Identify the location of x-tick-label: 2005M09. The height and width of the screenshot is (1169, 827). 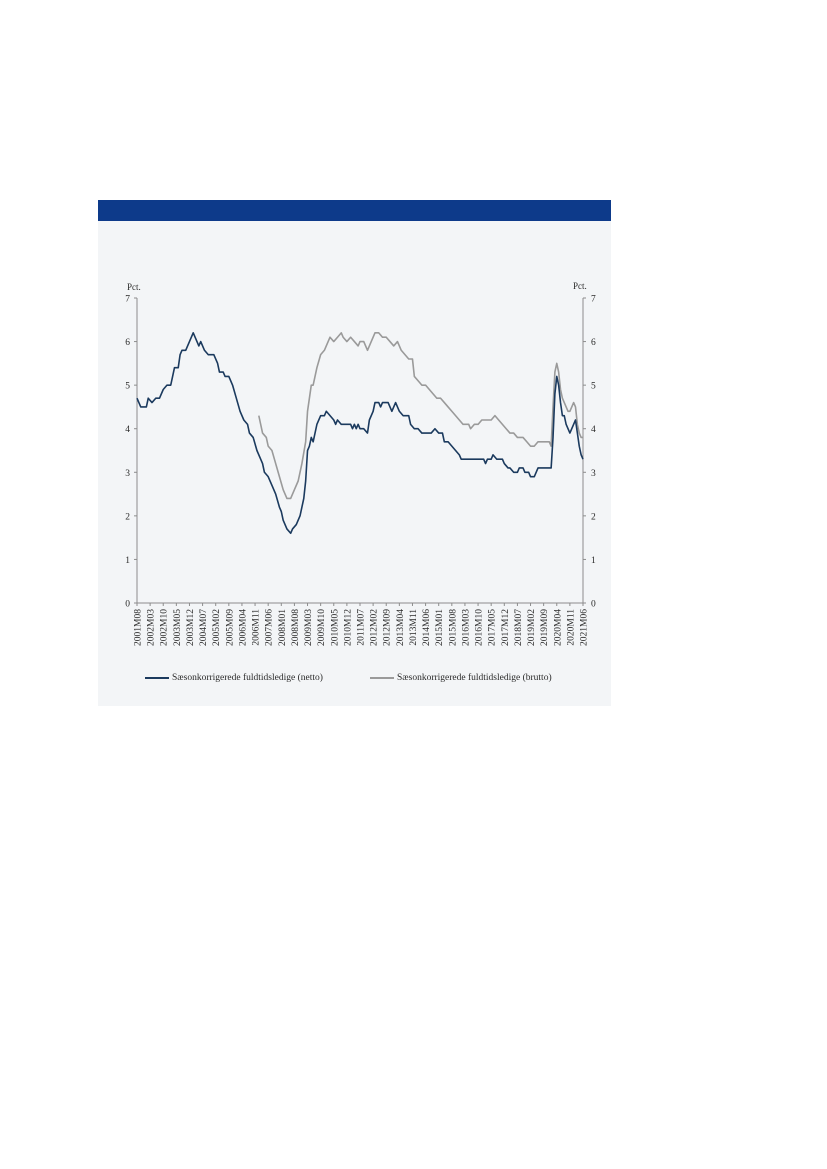
(230, 627).